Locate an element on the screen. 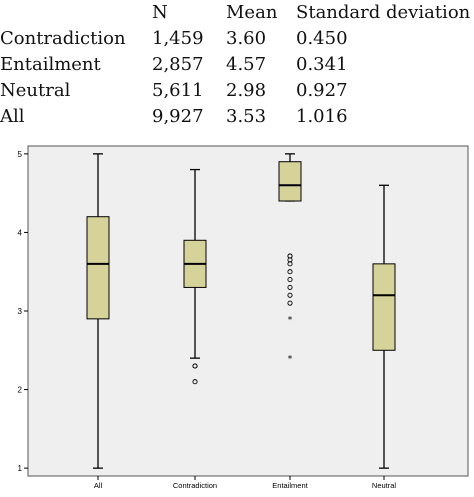  stats-cell-mean: 3.53 is located at coordinates (246, 116).